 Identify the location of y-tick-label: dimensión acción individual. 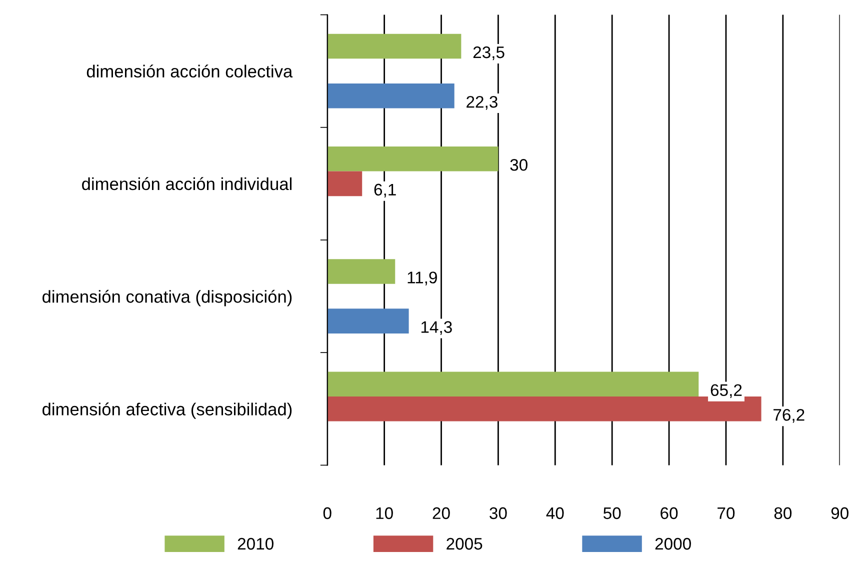
(187, 183).